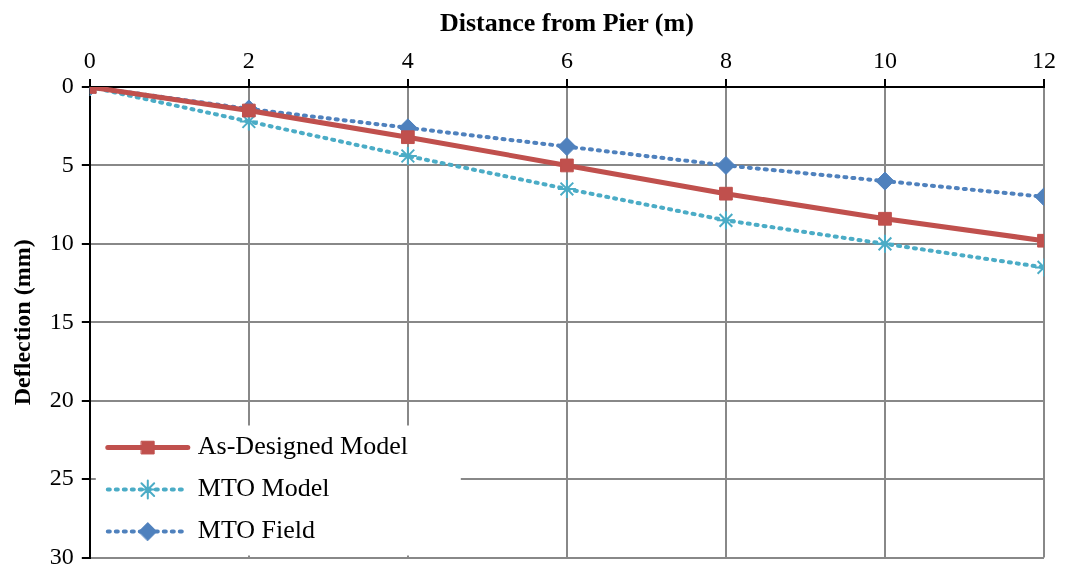 This screenshot has width=1066, height=580. Describe the element at coordinates (21, 322) in the screenshot. I see `y-axis-title: Deflection (mm)` at that location.